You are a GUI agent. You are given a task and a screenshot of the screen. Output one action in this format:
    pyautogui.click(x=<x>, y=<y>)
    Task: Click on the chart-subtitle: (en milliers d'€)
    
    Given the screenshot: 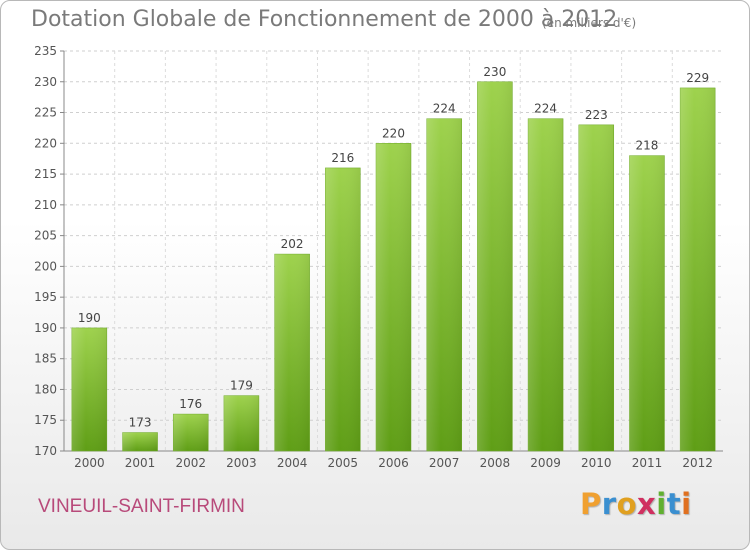 What is the action you would take?
    pyautogui.click(x=589, y=23)
    